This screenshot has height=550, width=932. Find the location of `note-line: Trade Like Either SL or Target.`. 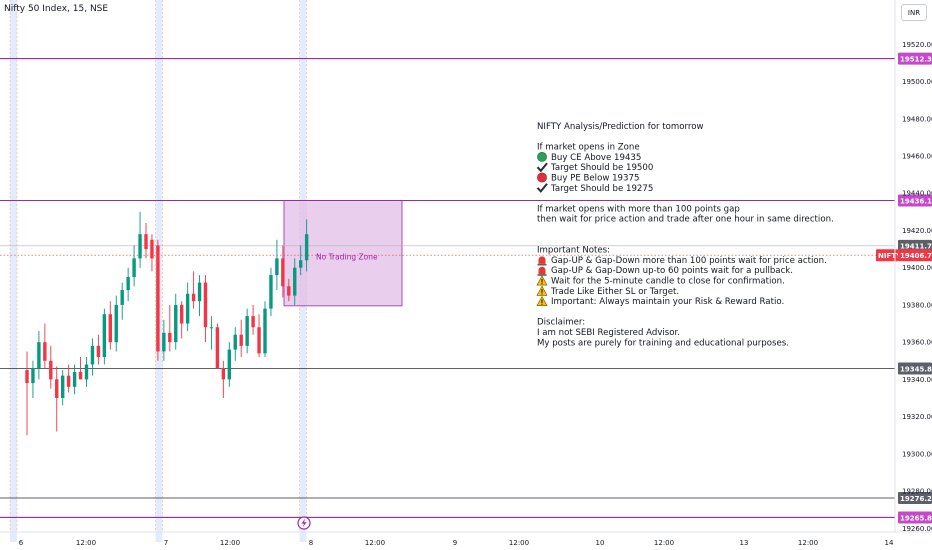

note-line: Trade Like Either SL or Target. is located at coordinates (614, 292).